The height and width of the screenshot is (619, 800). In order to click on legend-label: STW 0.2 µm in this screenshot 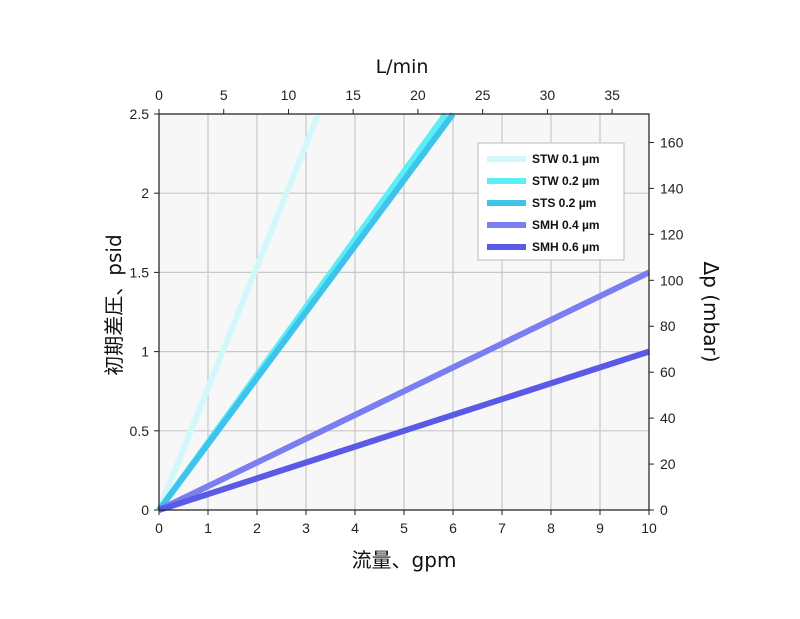, I will do `click(566, 181)`.